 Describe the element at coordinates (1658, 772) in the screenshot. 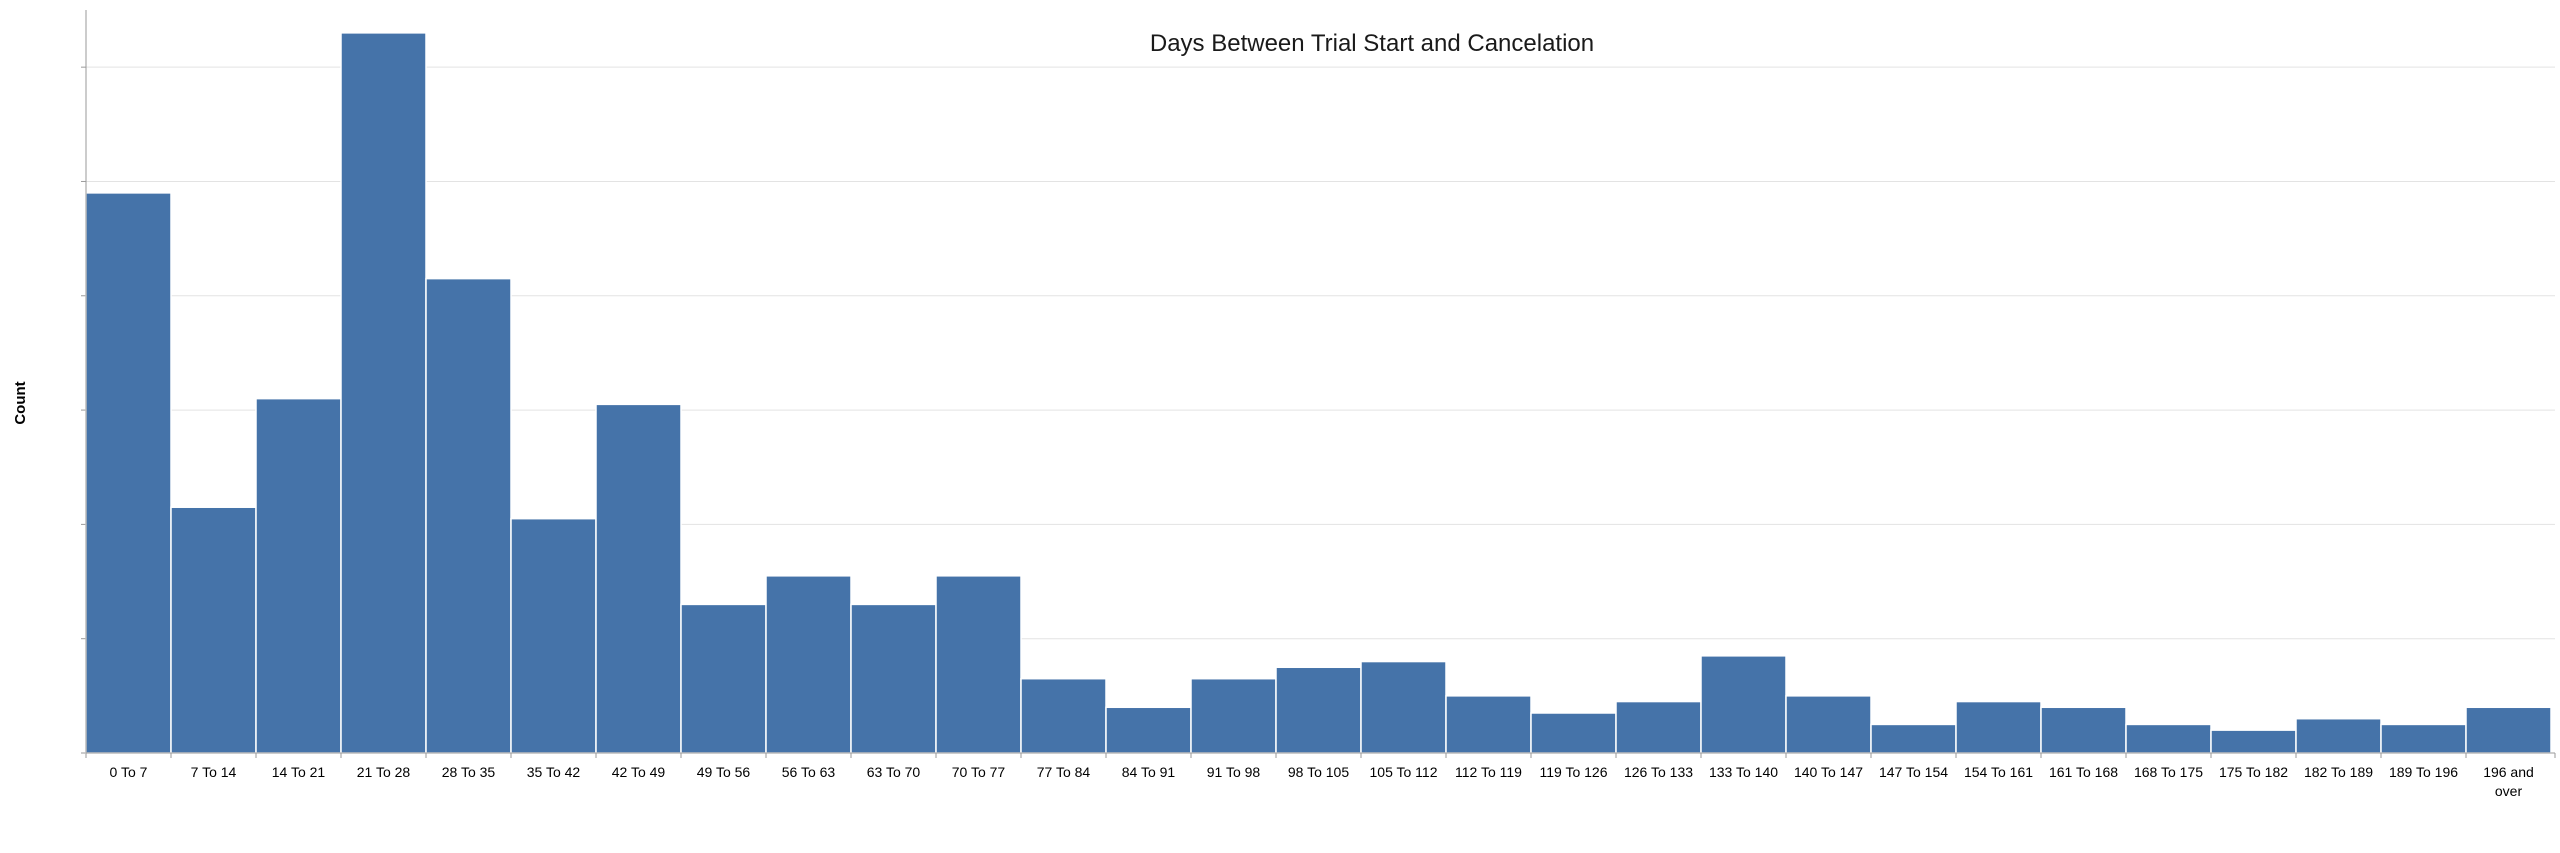

I see `x-tick-label: 126 To 133` at that location.